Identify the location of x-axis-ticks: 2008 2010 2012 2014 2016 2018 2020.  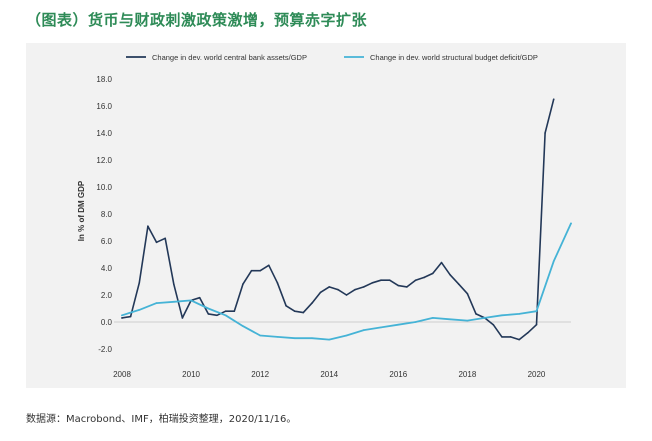
(329, 374).